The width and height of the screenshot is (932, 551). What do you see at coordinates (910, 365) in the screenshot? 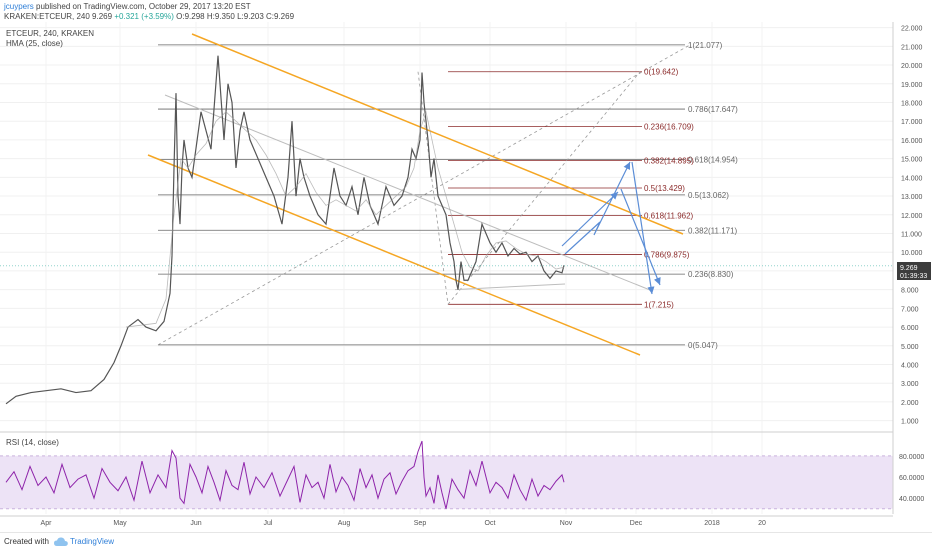
I see `y-tick-label: 4.000` at bounding box center [910, 365].